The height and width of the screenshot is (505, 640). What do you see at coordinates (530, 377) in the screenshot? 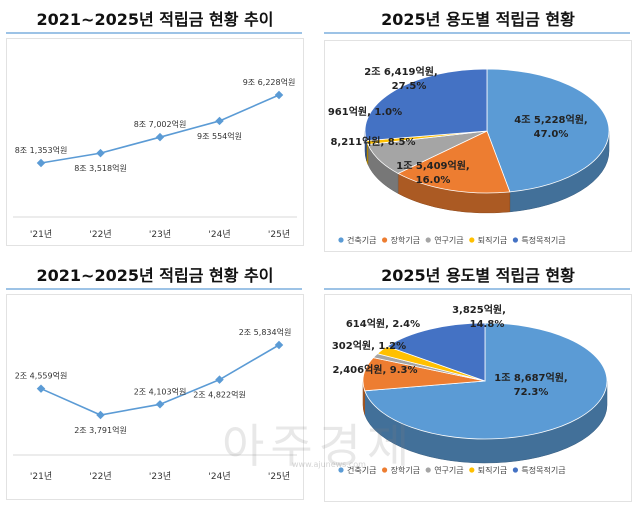
I see `slice-label: 1조 8,687억원,` at bounding box center [530, 377].